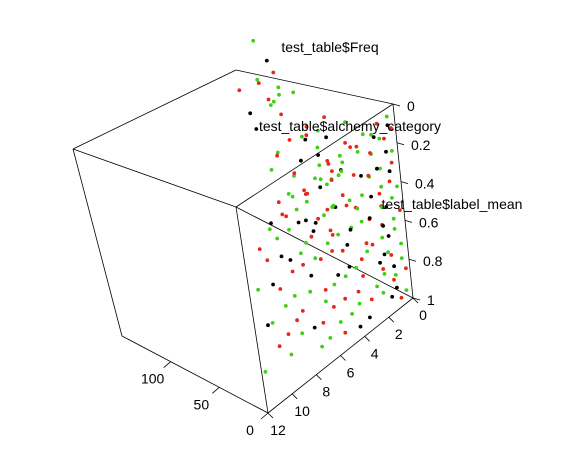 The height and width of the screenshot is (452, 588). Describe the element at coordinates (423, 315) in the screenshot. I see `depth-tick-label: 0` at that location.